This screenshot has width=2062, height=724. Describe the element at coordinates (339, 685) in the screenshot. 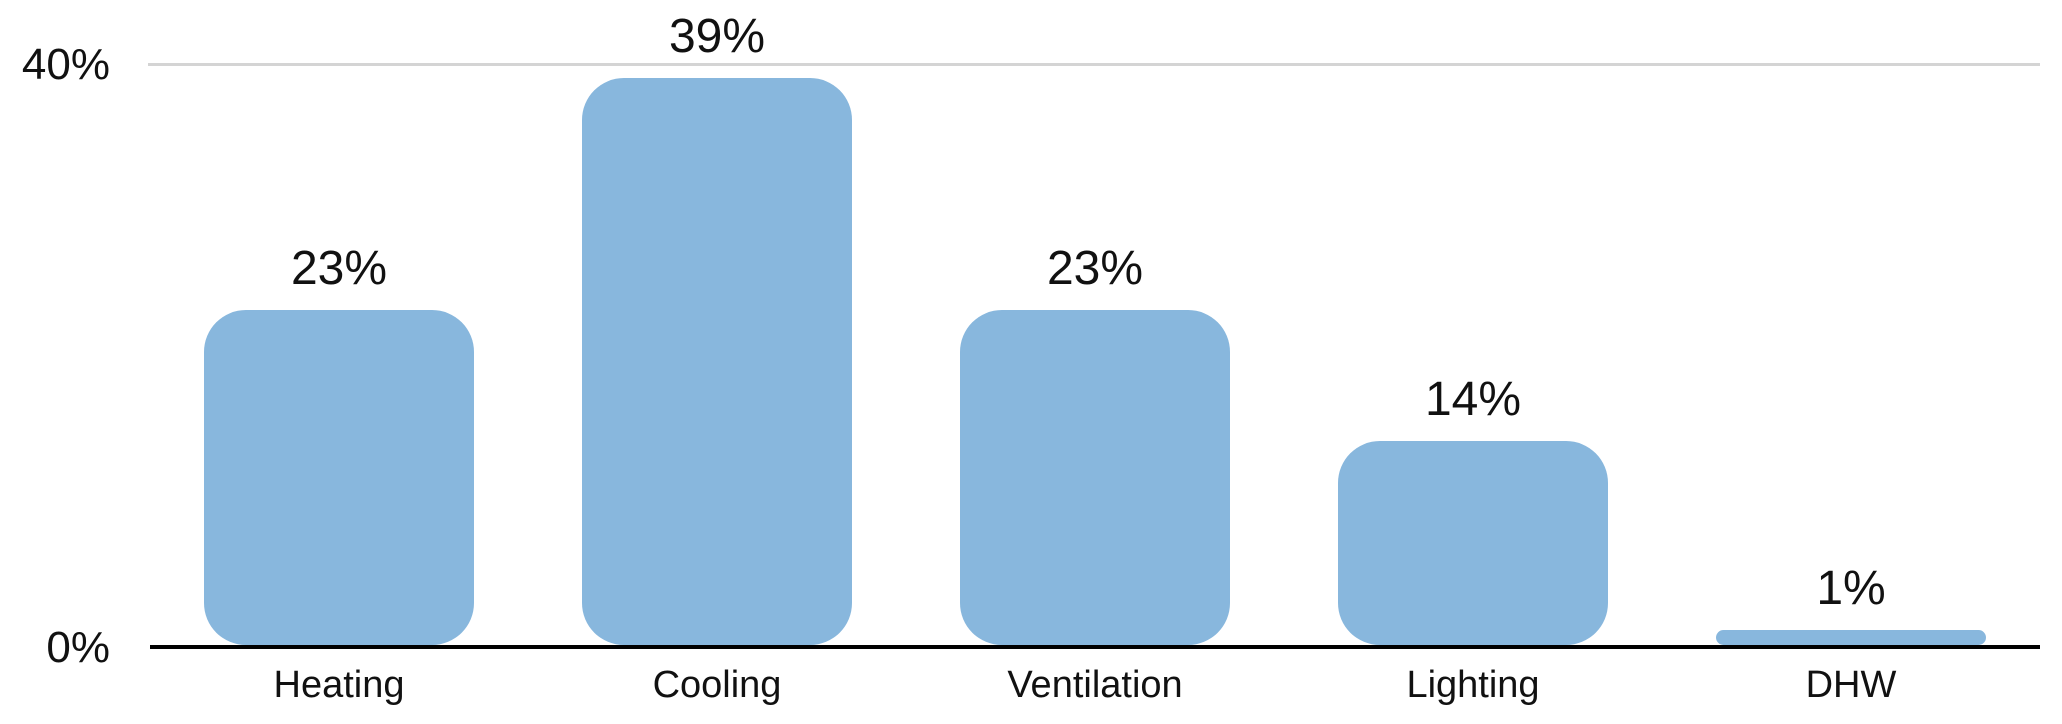

I see `x-axis-label-heating: Heating` at that location.